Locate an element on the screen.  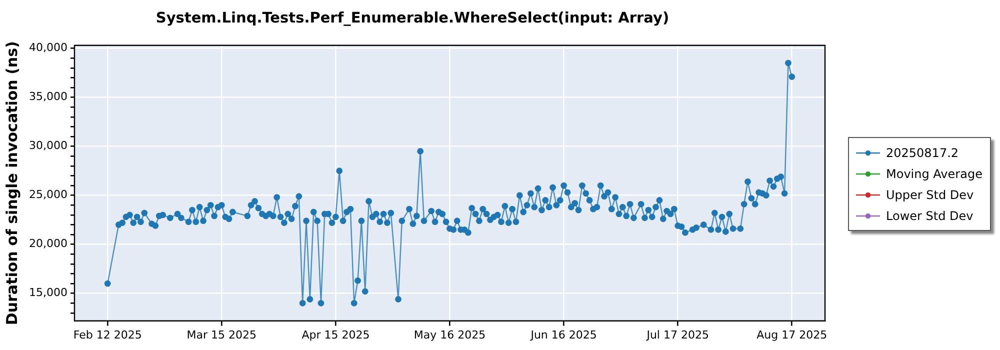
y-tick-label: 25,000 is located at coordinates (48, 195).